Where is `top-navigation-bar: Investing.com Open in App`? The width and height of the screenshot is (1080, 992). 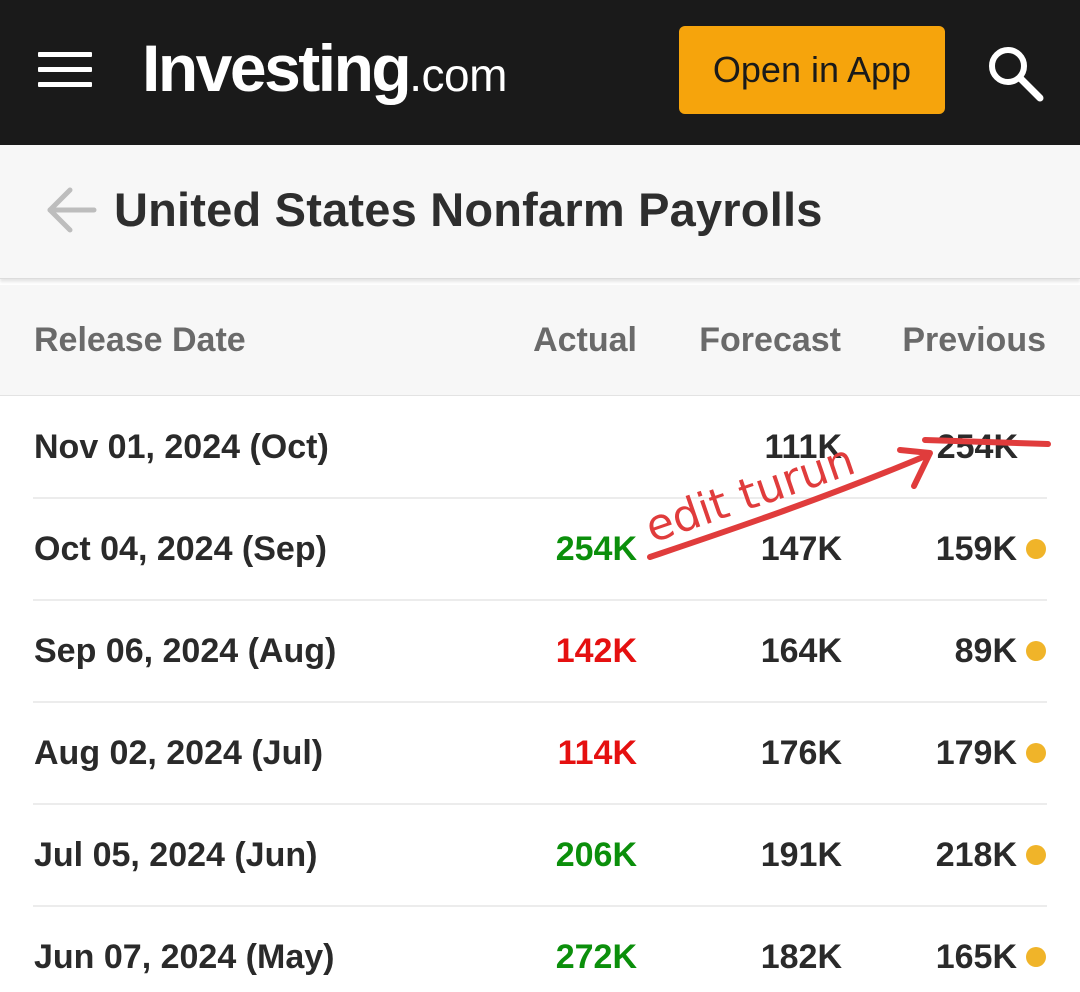 top-navigation-bar: Investing.com Open in App is located at coordinates (540, 72).